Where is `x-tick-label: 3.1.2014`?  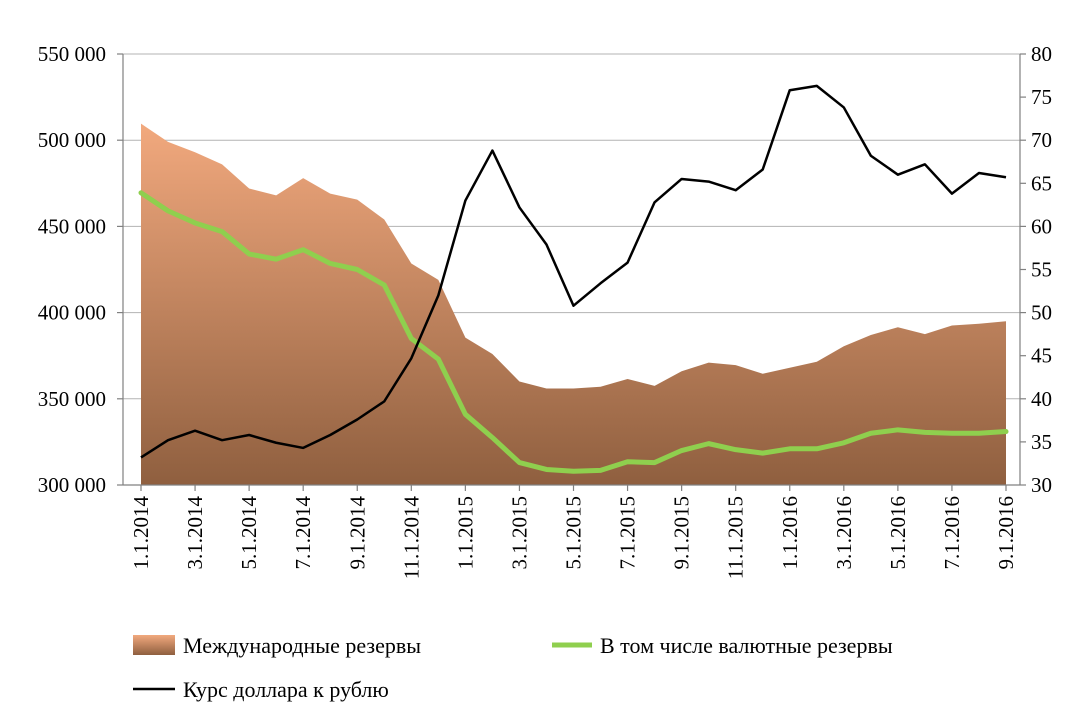 x-tick-label: 3.1.2014 is located at coordinates (195, 533).